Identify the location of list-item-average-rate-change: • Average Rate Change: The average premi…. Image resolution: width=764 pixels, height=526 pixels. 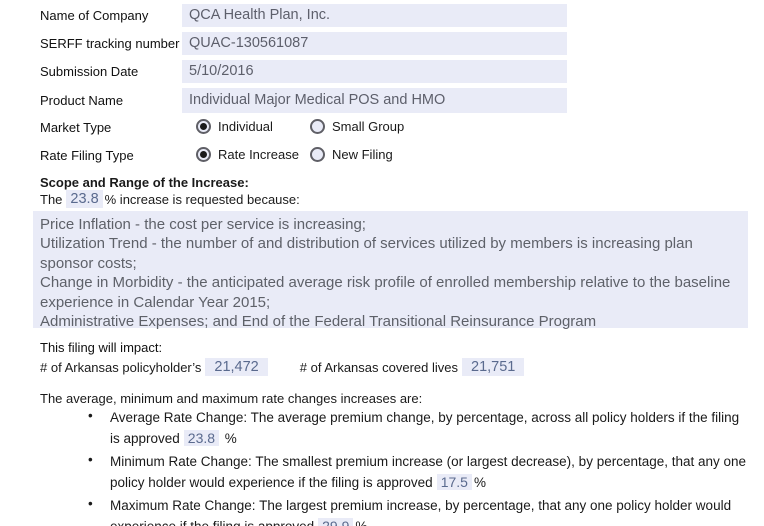
(419, 428).